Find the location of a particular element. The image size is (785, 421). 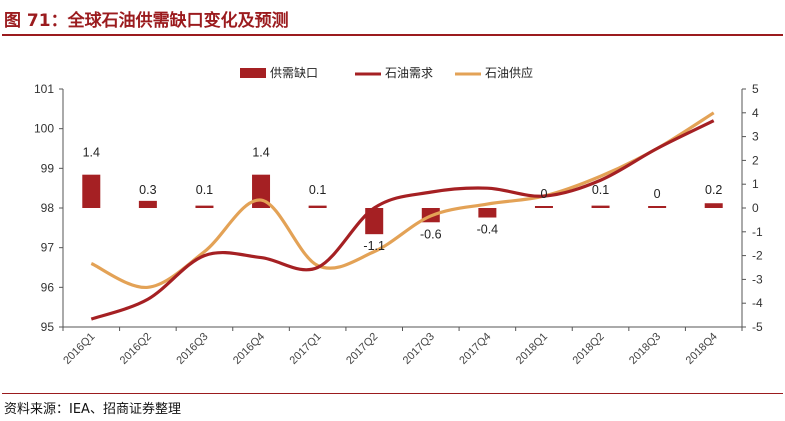

x-axis-tick-label: 2017Q1 is located at coordinates (306, 349).